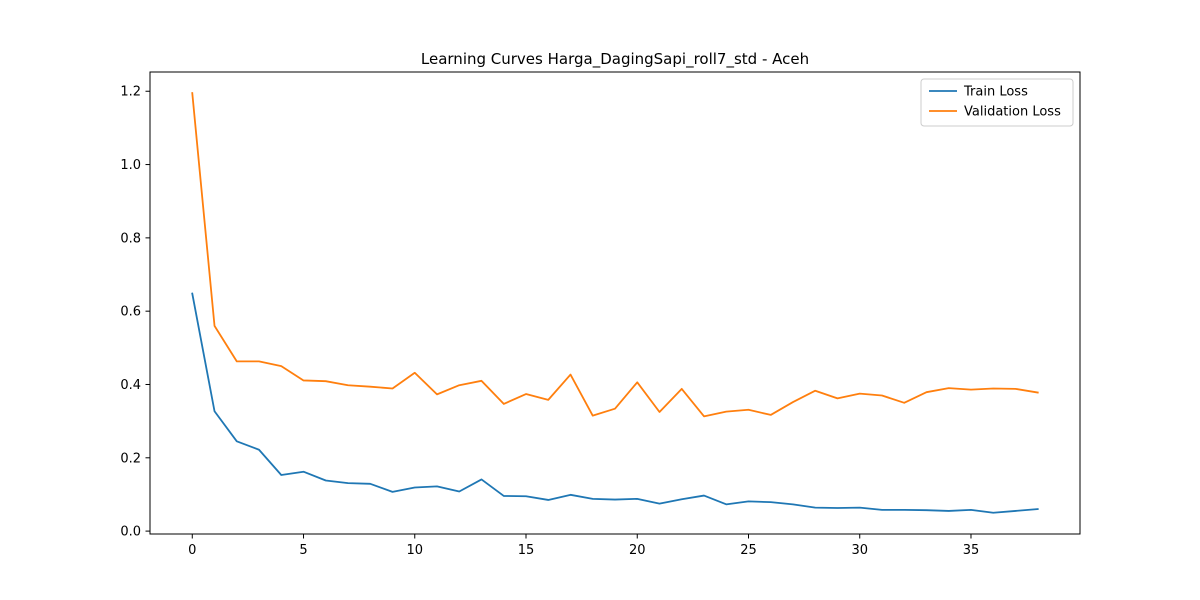  Describe the element at coordinates (583, 546) in the screenshot. I see `x-axis: 0 5 10 15 20 25 30 35` at that location.